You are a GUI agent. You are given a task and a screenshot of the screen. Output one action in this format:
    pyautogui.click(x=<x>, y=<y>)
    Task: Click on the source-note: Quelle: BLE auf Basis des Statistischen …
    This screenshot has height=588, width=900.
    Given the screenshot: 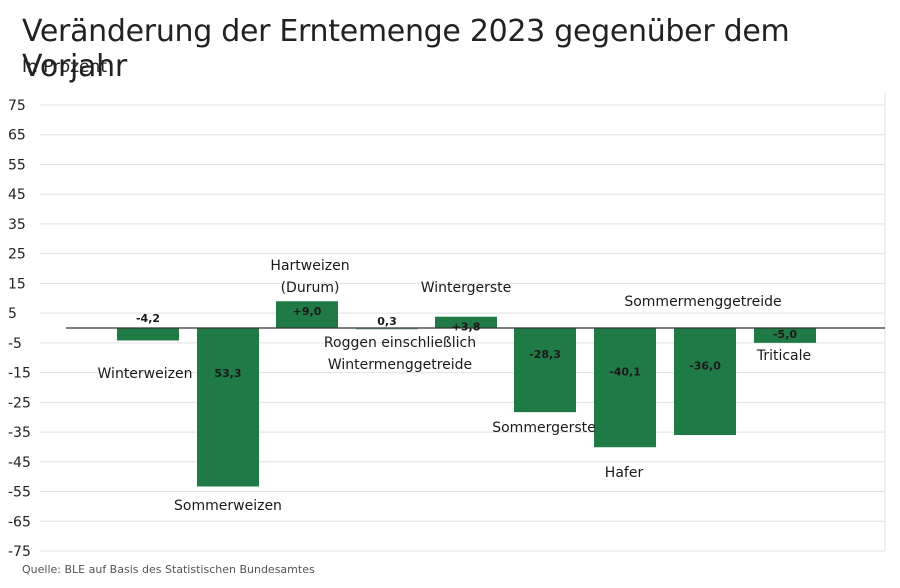 What is the action you would take?
    pyautogui.click(x=168, y=569)
    